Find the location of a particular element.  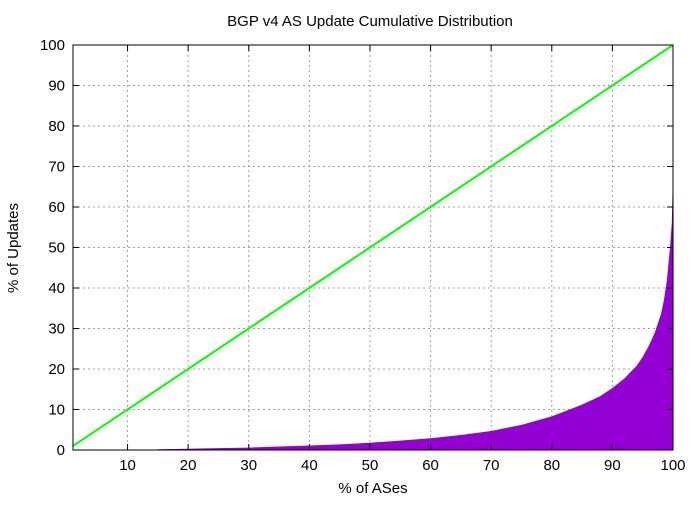

y-tick-label: 40 is located at coordinates (56, 288).